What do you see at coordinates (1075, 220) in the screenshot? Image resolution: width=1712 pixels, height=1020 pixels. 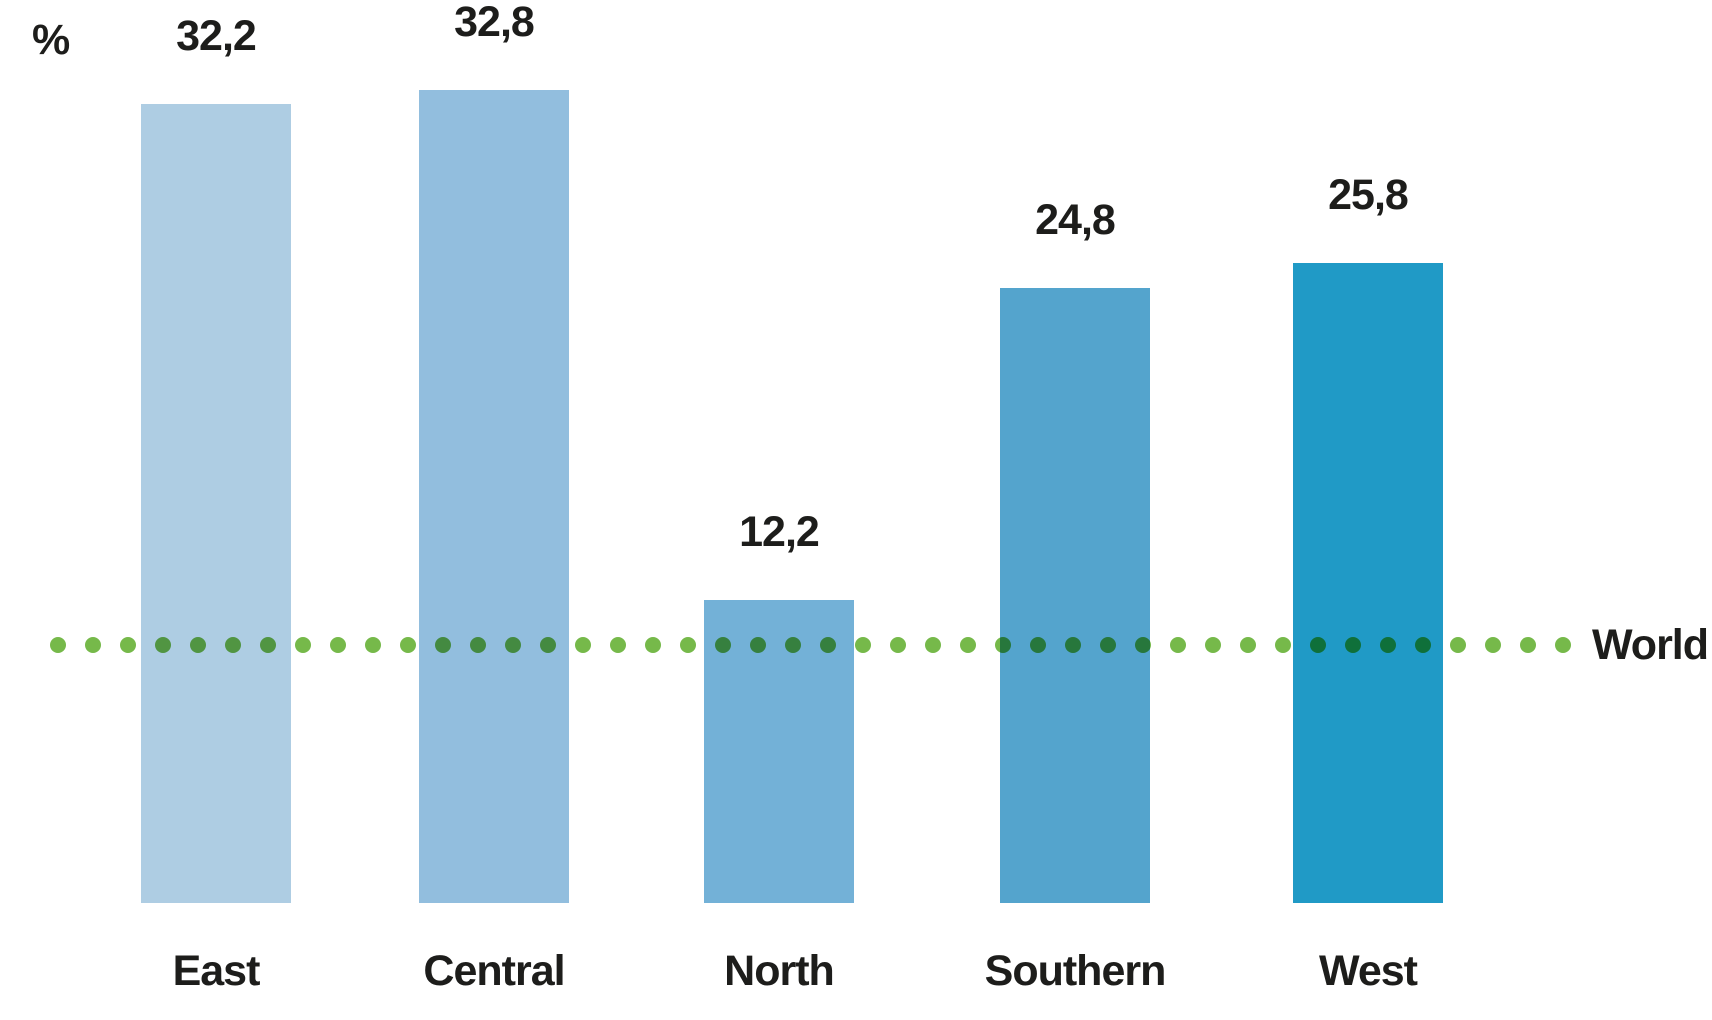 I see `value-label-southern: 24,8` at bounding box center [1075, 220].